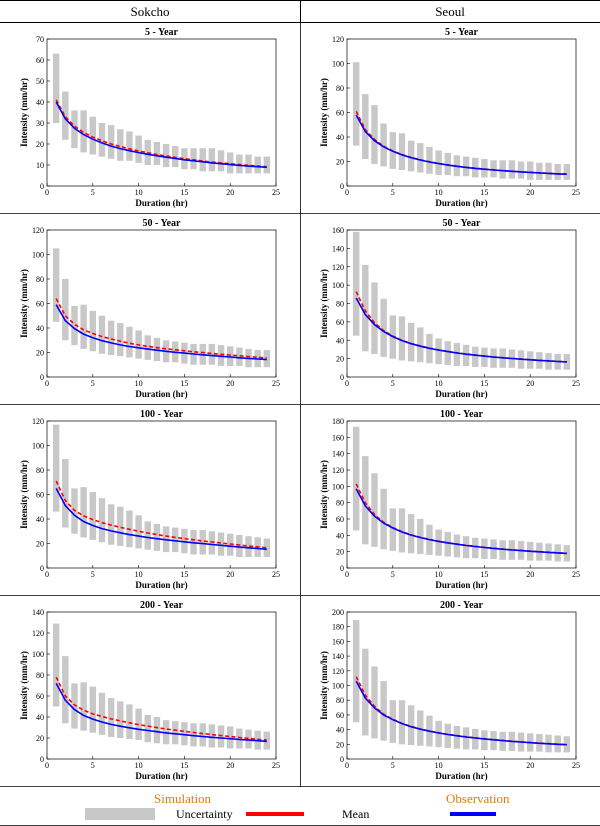  I want to click on y-tick-label: 10, so click(40, 165).